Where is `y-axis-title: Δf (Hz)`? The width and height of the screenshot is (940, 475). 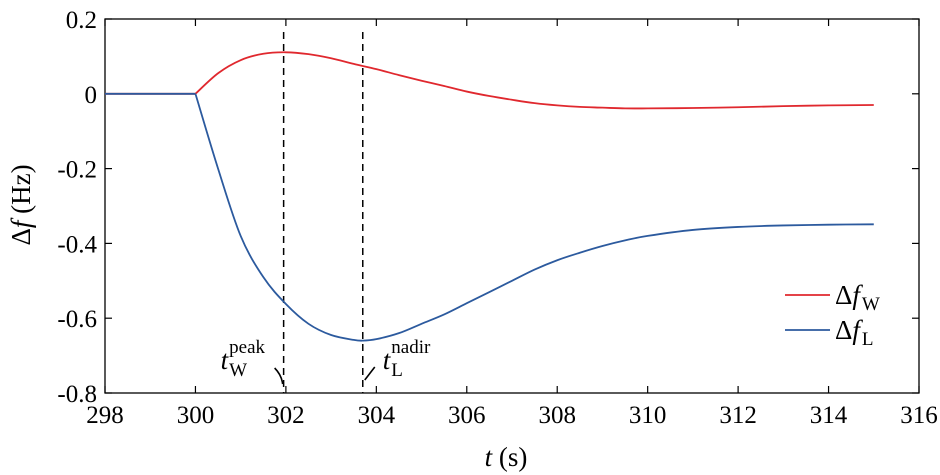
y-axis-title: Δf (Hz) is located at coordinates (21, 204).